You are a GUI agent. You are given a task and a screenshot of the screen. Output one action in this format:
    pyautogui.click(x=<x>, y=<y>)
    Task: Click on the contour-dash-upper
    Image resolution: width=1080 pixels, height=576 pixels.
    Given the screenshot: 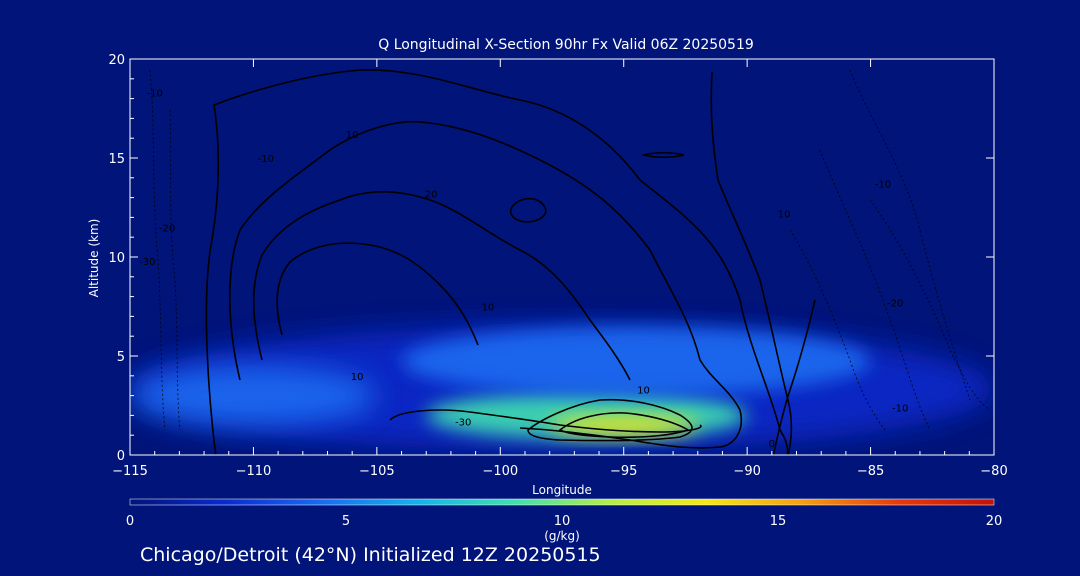 What is the action you would take?
    pyautogui.click(x=662, y=155)
    